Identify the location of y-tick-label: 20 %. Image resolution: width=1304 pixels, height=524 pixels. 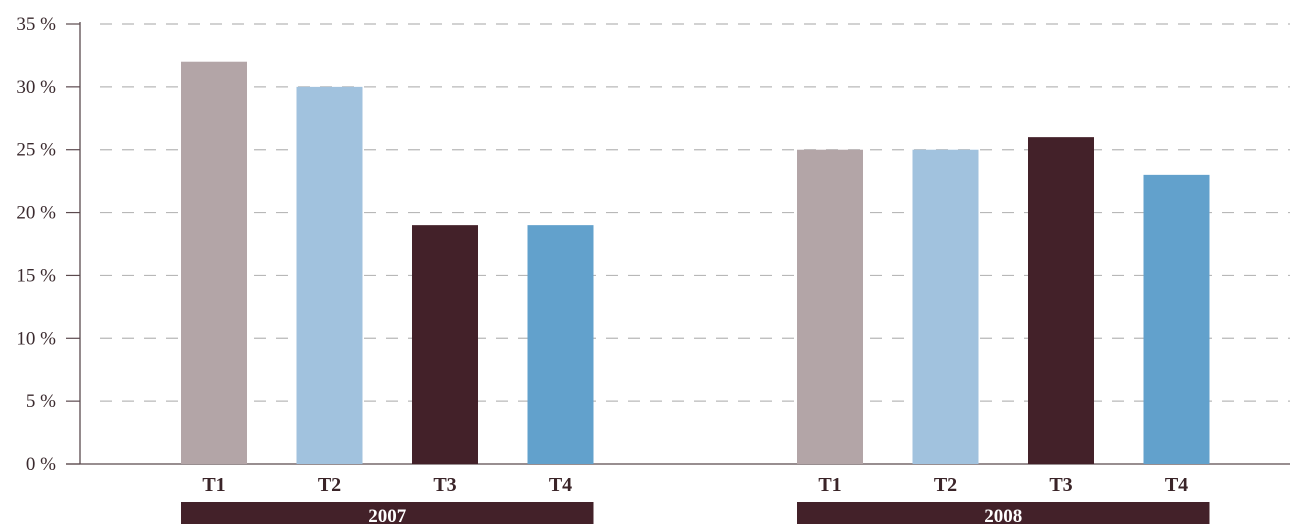
(36, 213).